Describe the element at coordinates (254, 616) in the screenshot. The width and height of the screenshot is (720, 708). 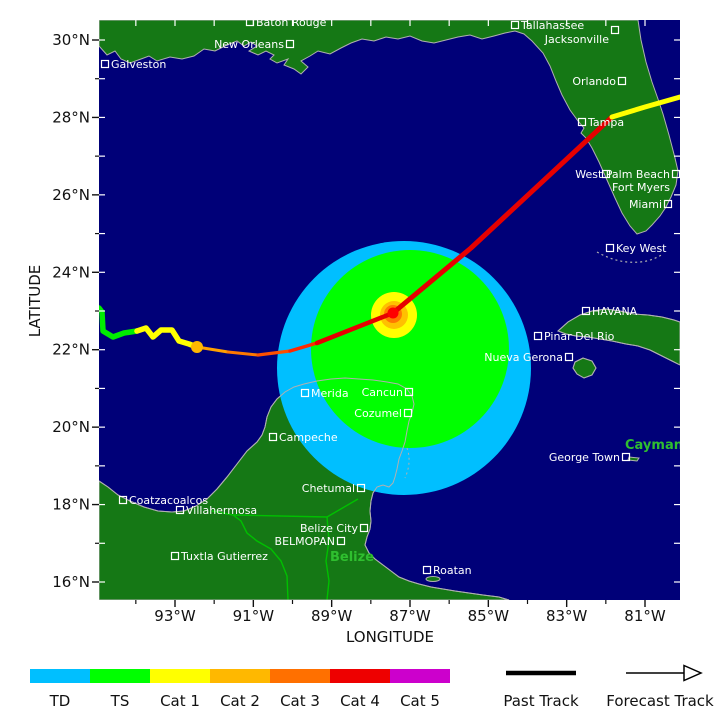
I see `x-tick-label: 91°W` at that location.